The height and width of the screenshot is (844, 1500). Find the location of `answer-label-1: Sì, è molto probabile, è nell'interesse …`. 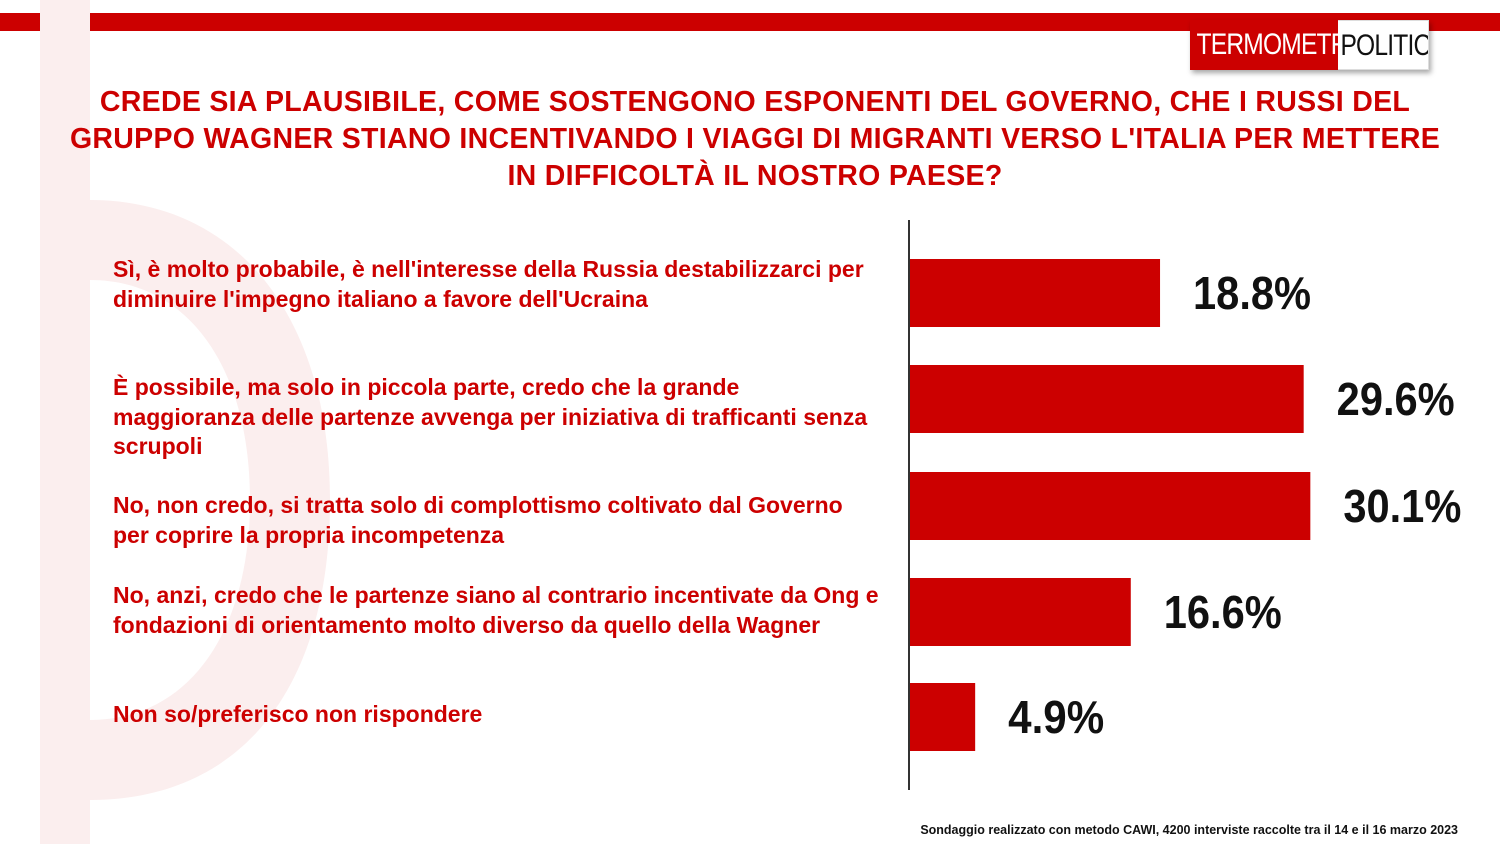

answer-label-1: Sì, è molto probabile, è nell'interesse … is located at coordinates (488, 284).